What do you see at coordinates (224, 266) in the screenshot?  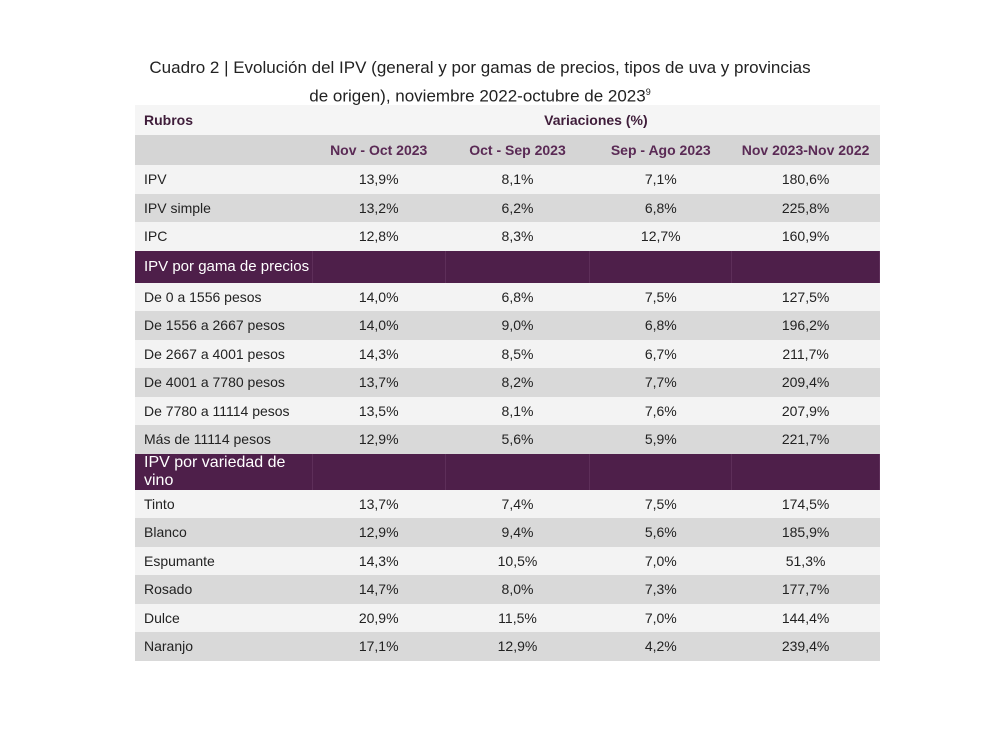 I see `section-title: IPV por gama de precios` at bounding box center [224, 266].